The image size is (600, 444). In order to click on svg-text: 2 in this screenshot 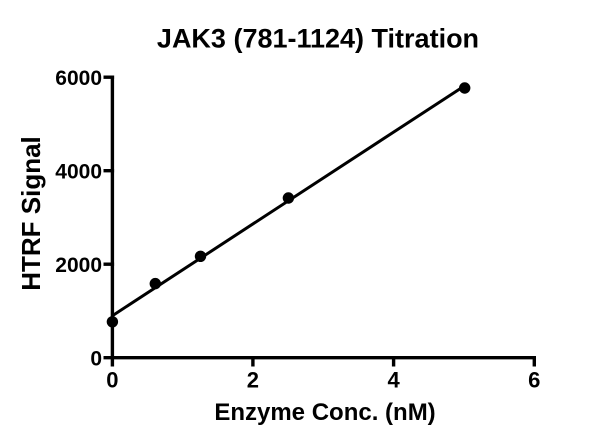, I will do `click(253, 380)`.